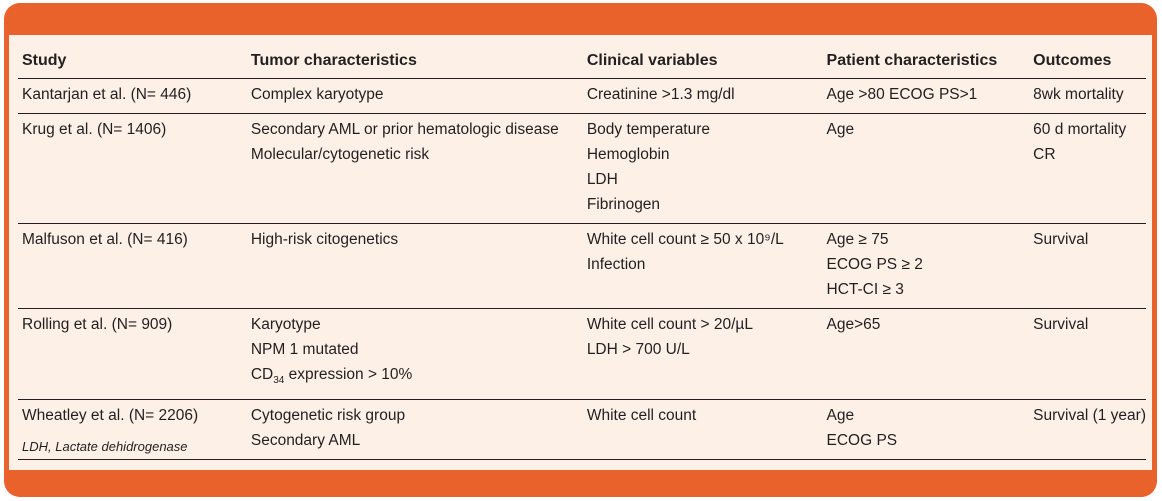 The image size is (1162, 501). Describe the element at coordinates (1080, 129) in the screenshot. I see `outcome-item: 60 d mortality` at that location.